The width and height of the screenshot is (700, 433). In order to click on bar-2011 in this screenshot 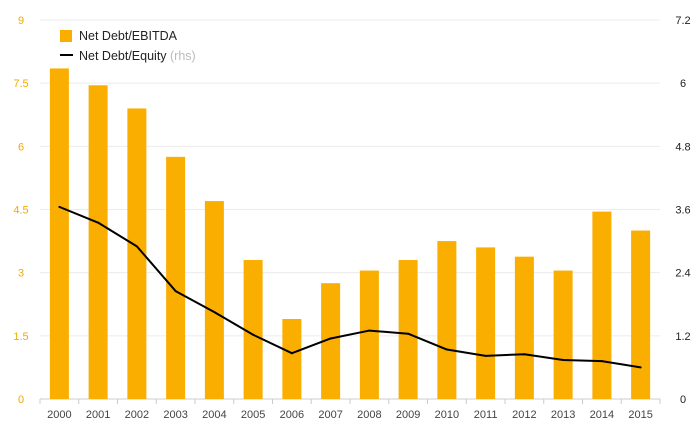, I will do `click(486, 323)`.